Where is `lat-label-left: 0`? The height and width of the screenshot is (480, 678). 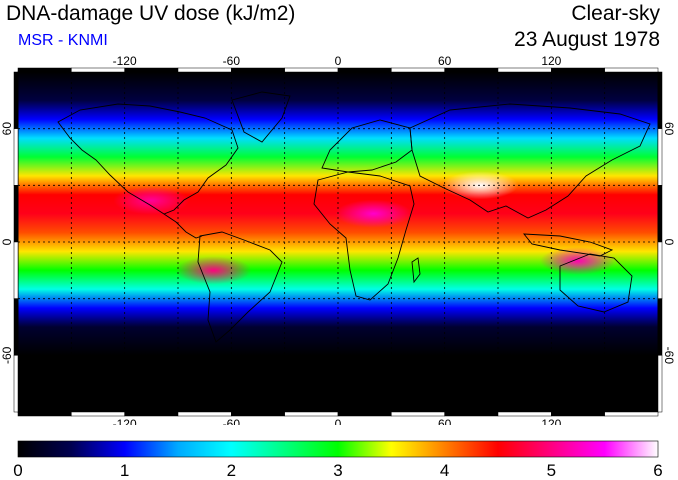
lat-label-left: 0 is located at coordinates (7, 241).